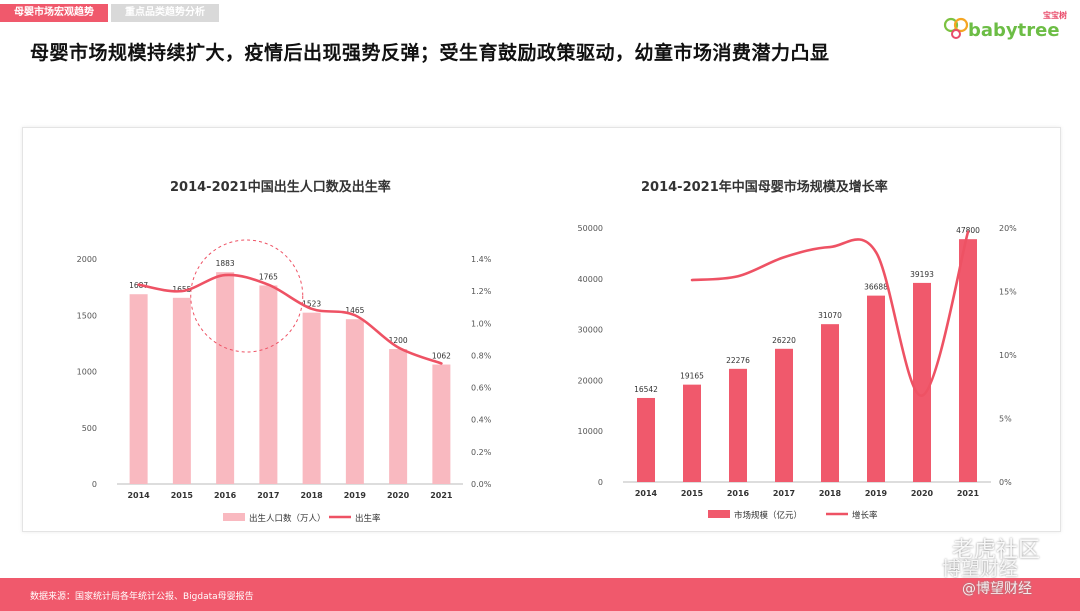 The width and height of the screenshot is (1080, 611). What do you see at coordinates (876, 287) in the screenshot?
I see `bar-value-label: 36688` at bounding box center [876, 287].